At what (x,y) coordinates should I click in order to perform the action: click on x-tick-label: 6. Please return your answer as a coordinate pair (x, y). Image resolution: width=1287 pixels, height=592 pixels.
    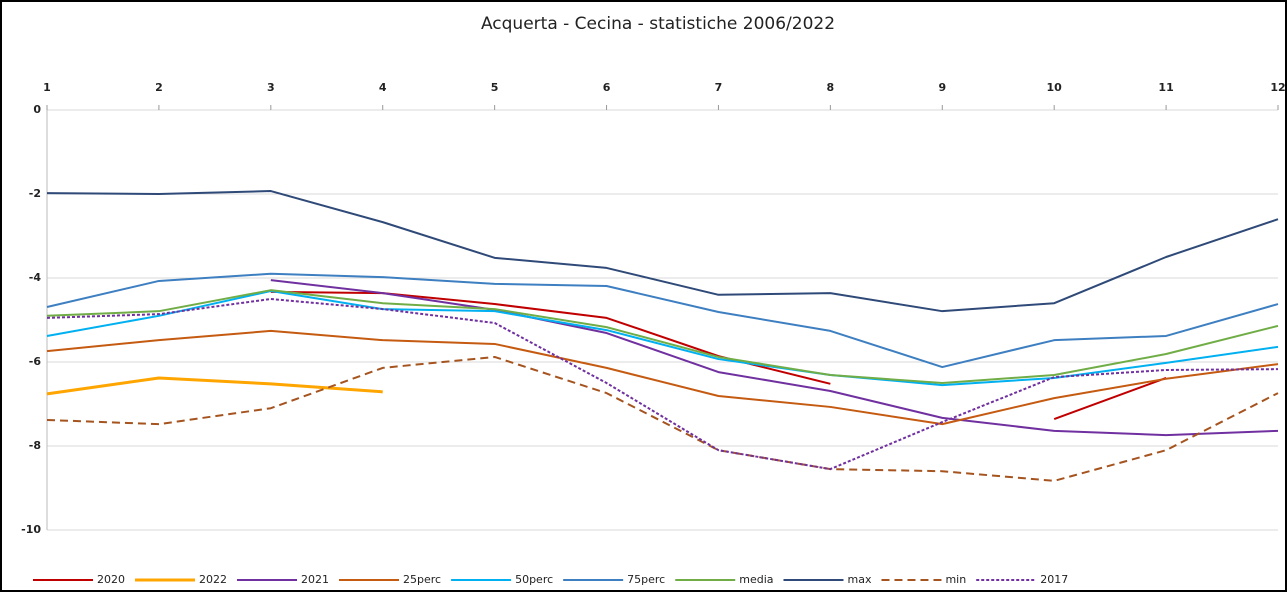
    Looking at the image, I should click on (607, 87).